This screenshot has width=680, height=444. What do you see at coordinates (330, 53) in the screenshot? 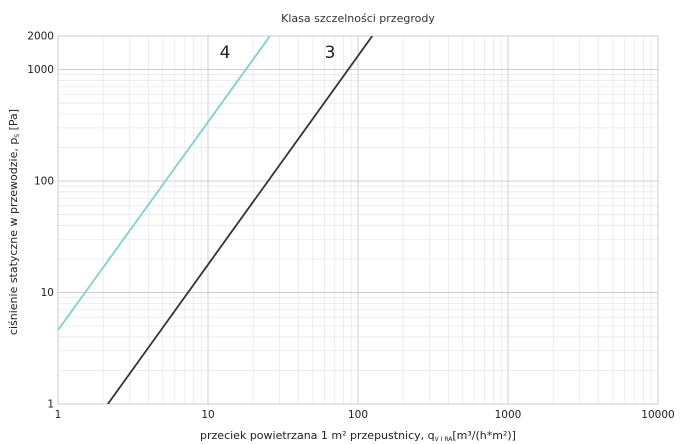
I see `series-label-3: 3` at bounding box center [330, 53].